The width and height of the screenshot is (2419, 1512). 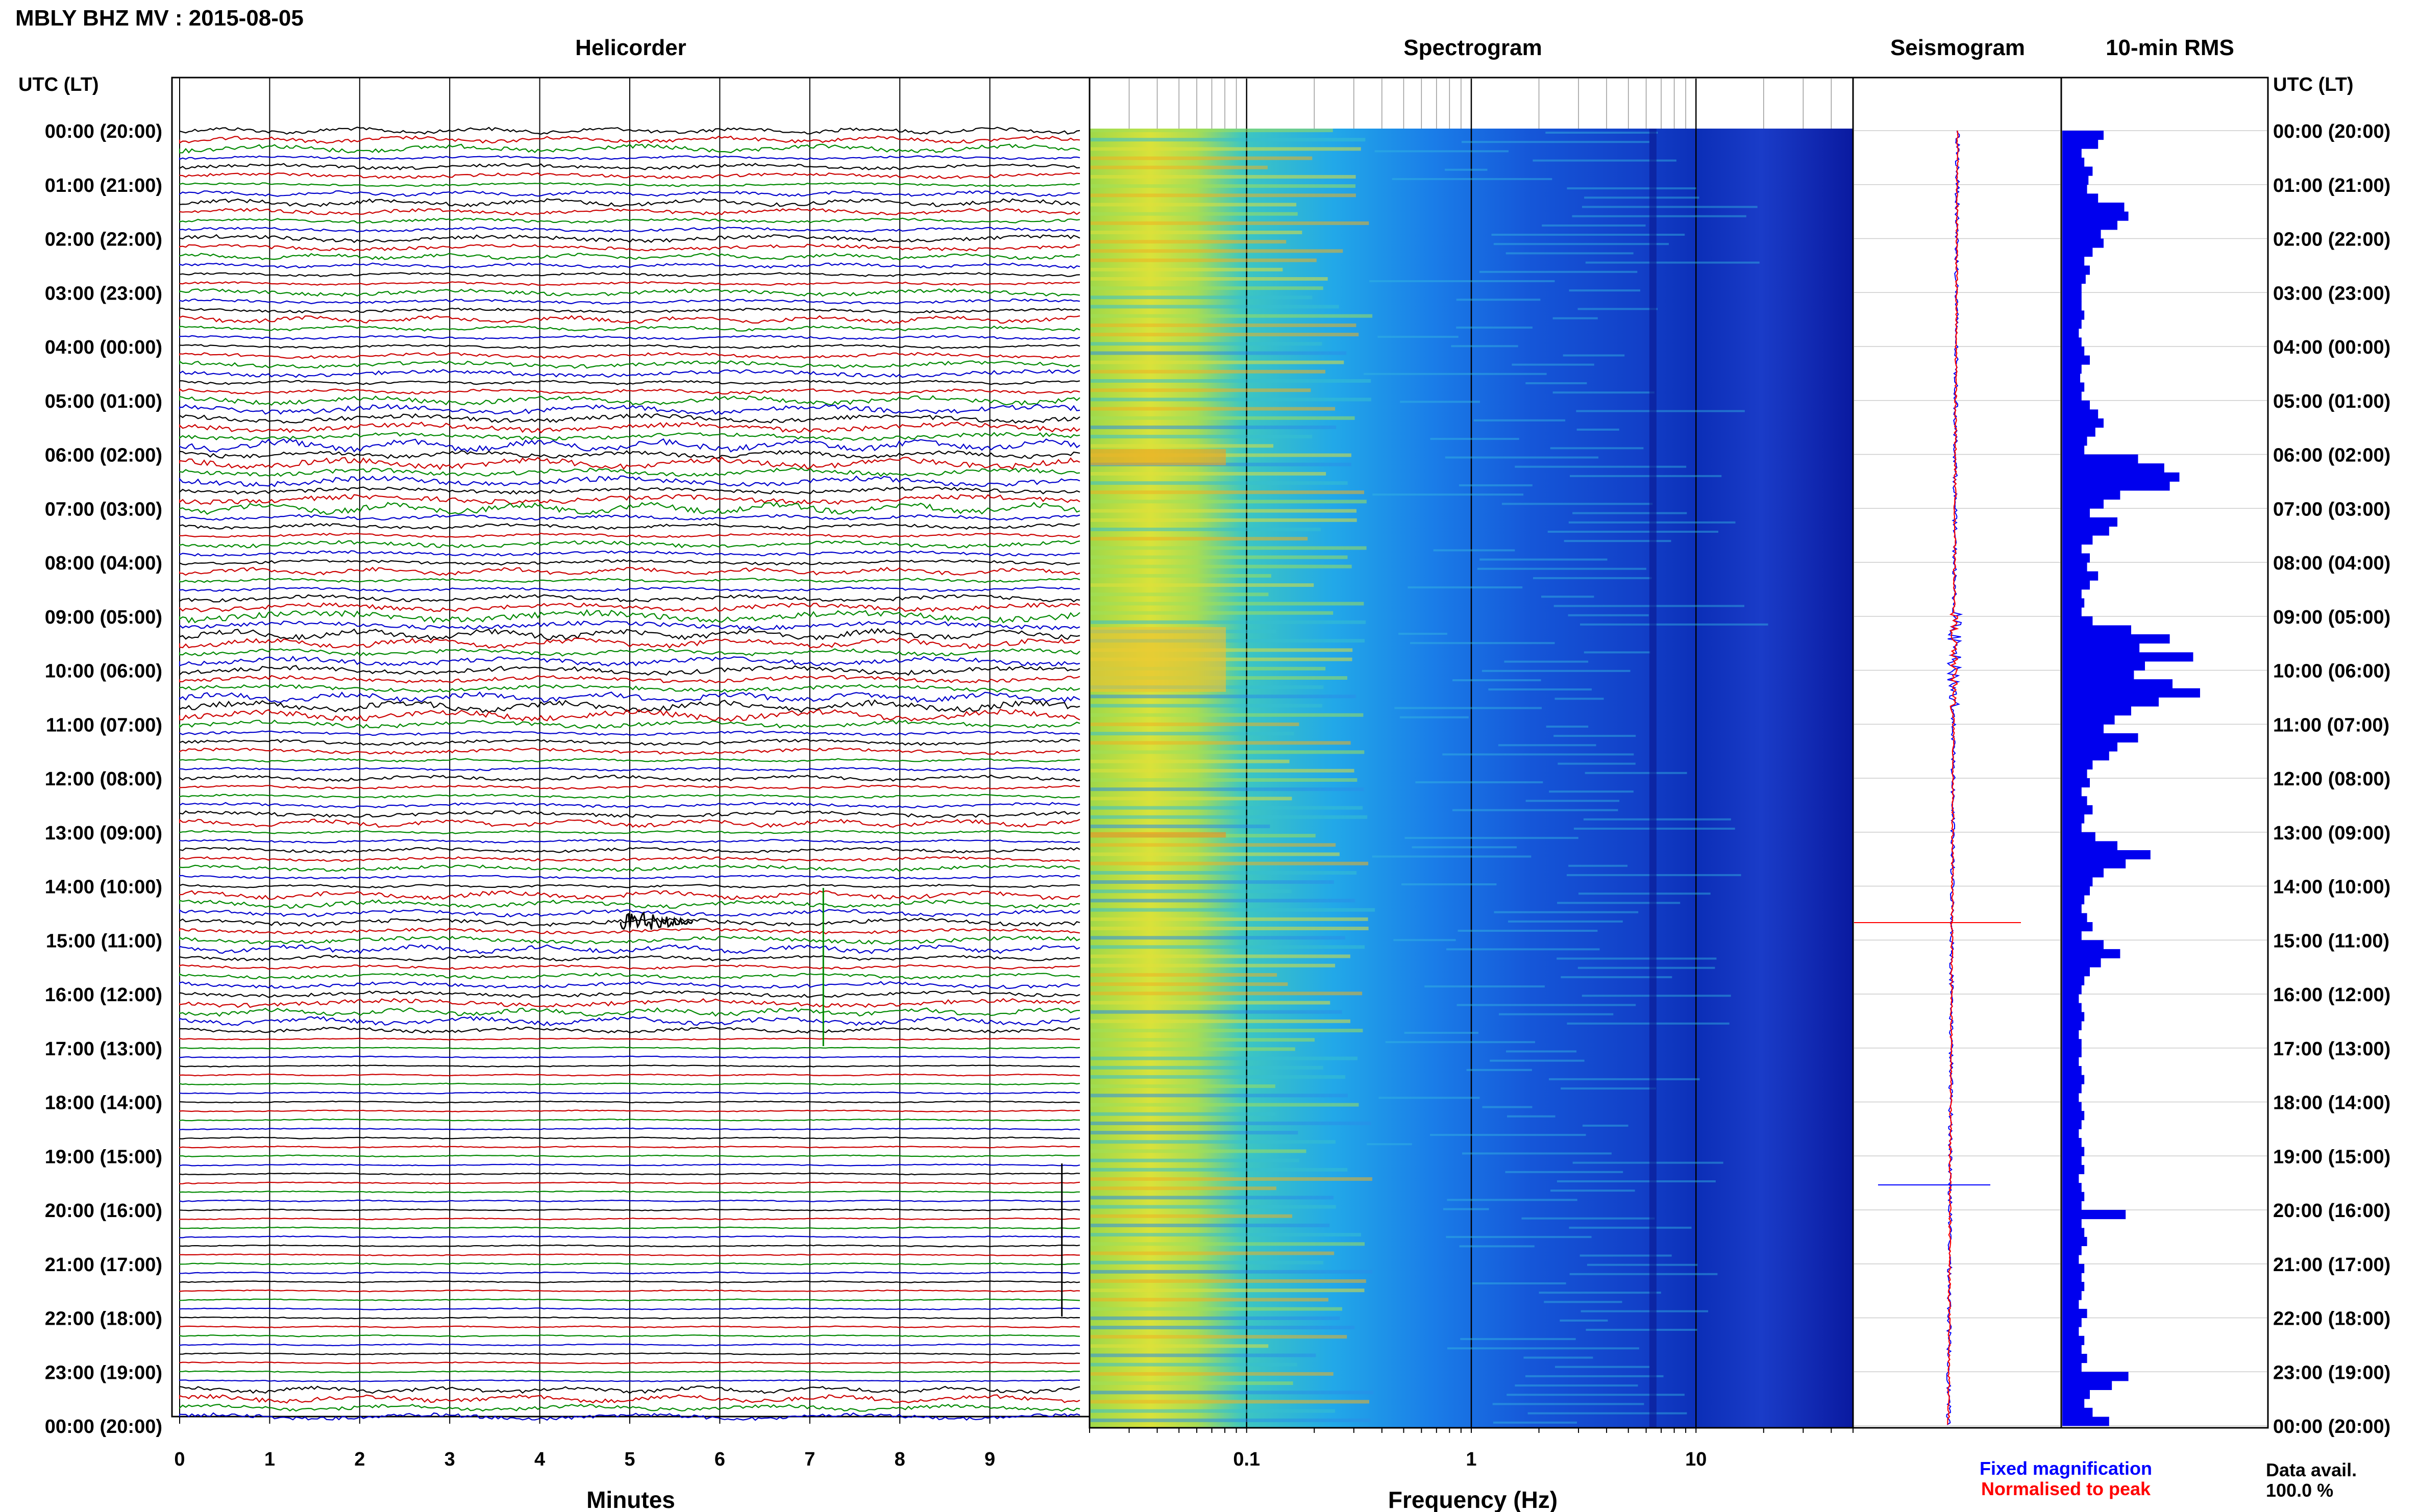 I want to click on time-tick-label-right: 22:00 (18:00), so click(x=2331, y=1319).